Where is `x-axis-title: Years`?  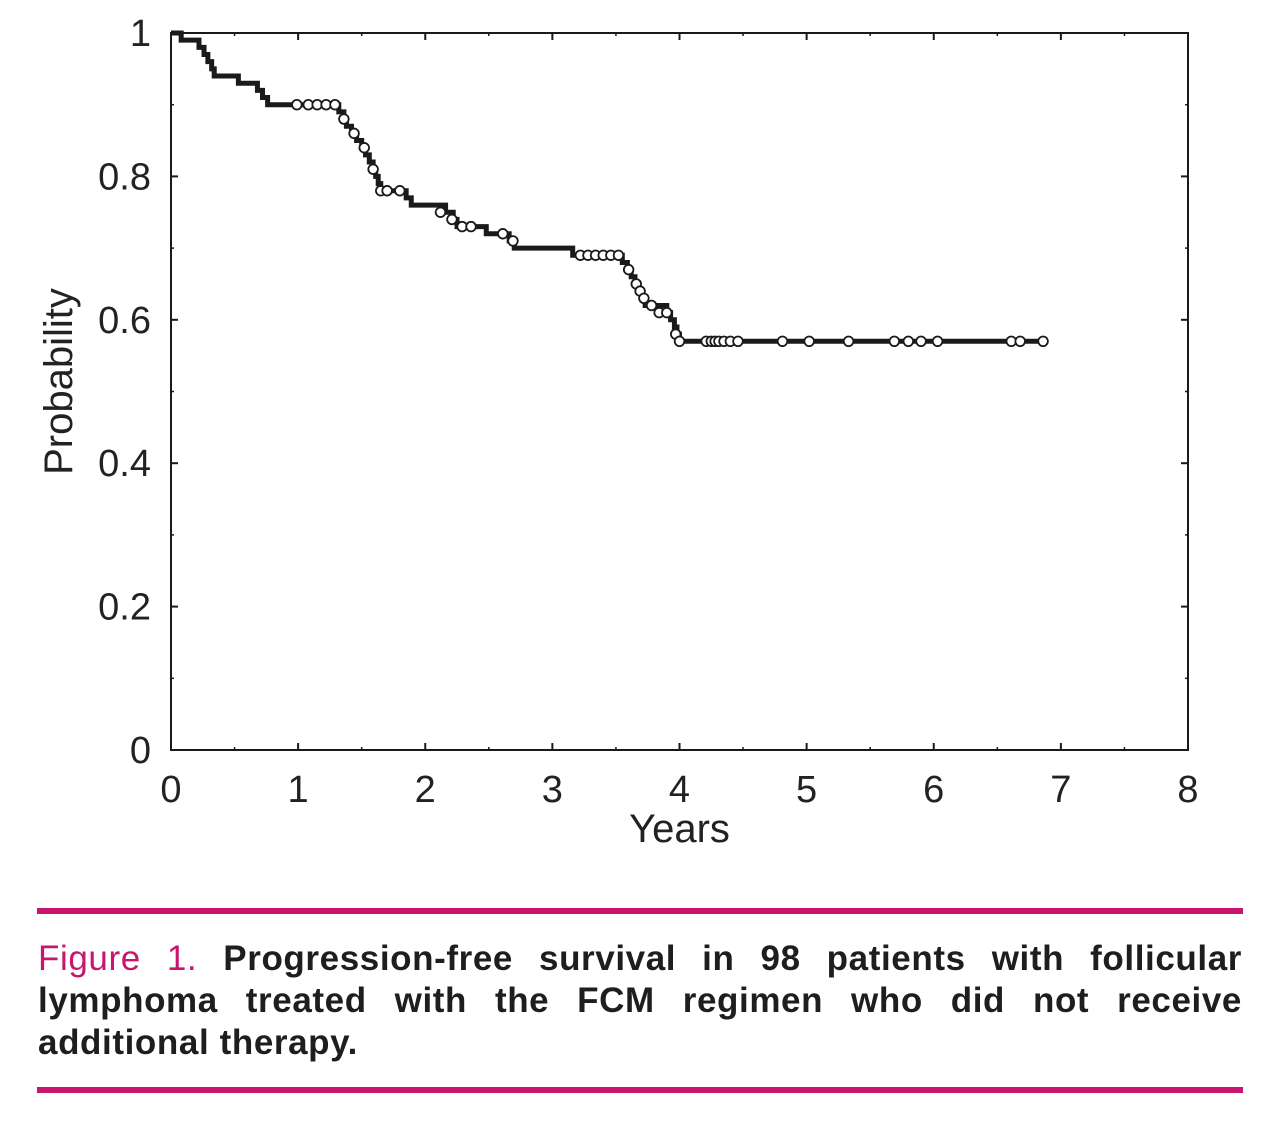
x-axis-title: Years is located at coordinates (679, 829).